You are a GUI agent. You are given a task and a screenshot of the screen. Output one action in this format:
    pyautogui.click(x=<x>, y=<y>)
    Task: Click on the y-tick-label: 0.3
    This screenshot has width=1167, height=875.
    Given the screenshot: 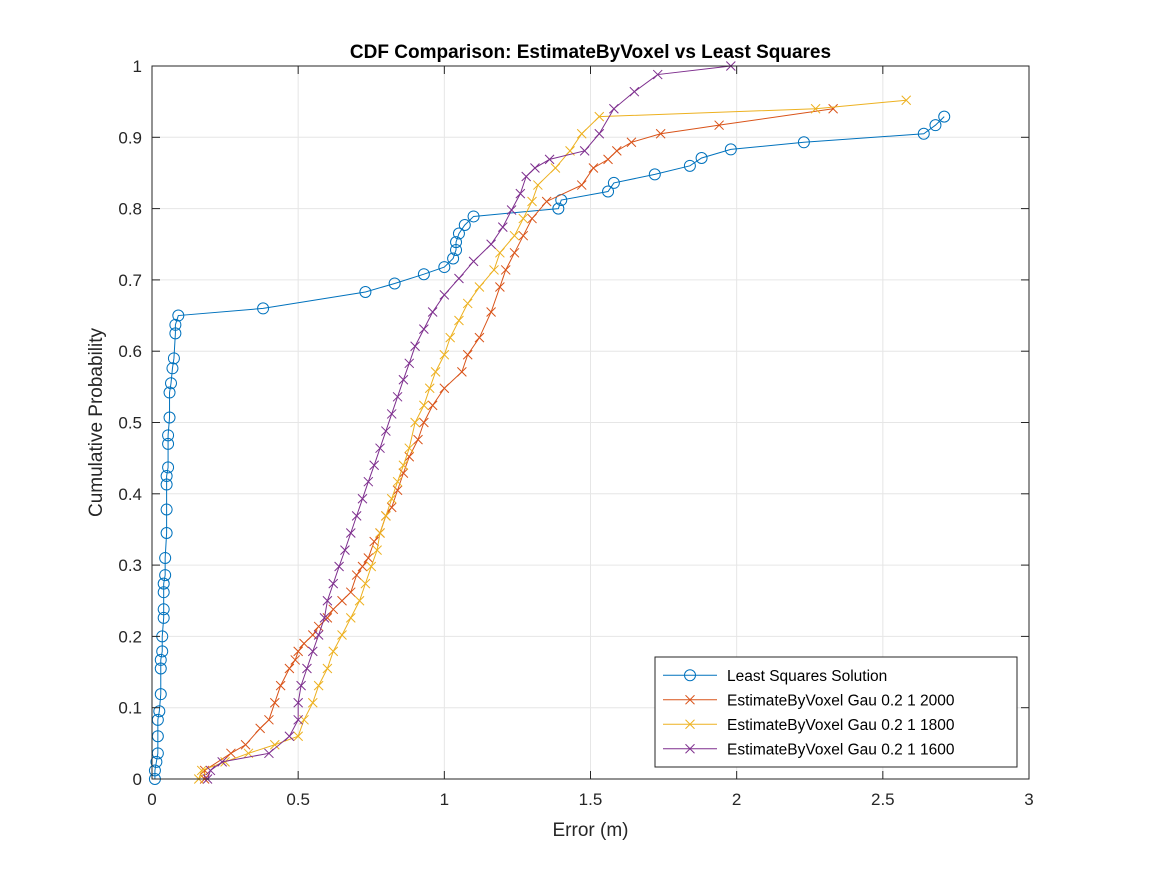 What is the action you would take?
    pyautogui.click(x=130, y=565)
    